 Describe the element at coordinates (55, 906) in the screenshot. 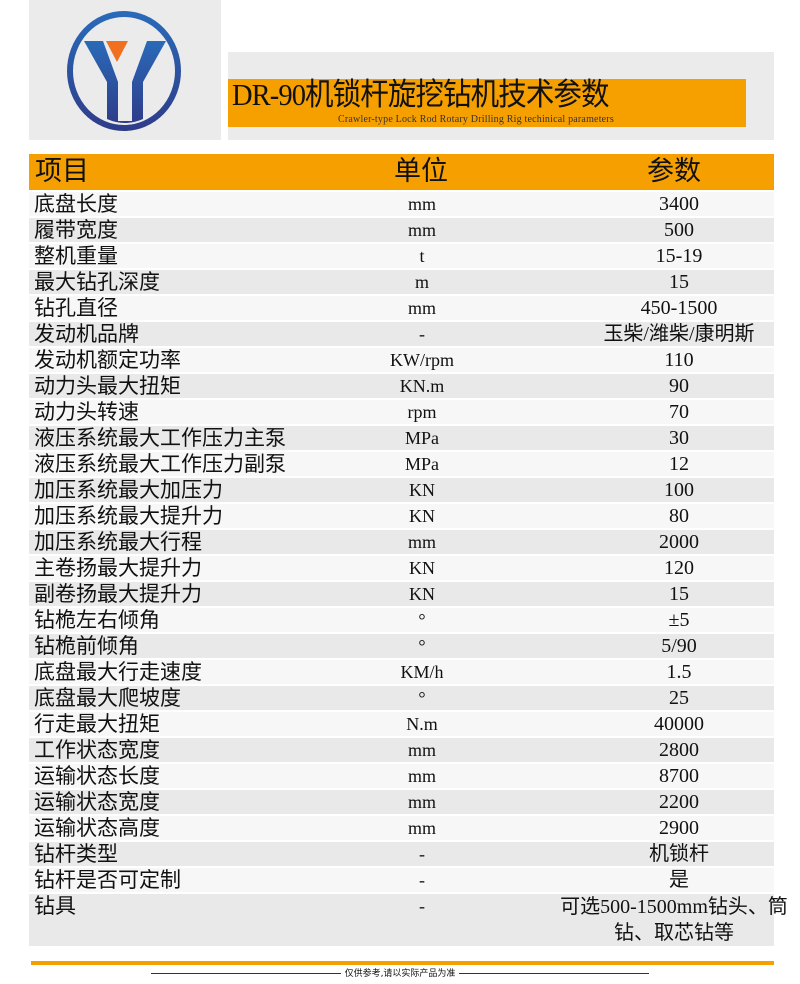

I see `cell-item: 钻具` at that location.